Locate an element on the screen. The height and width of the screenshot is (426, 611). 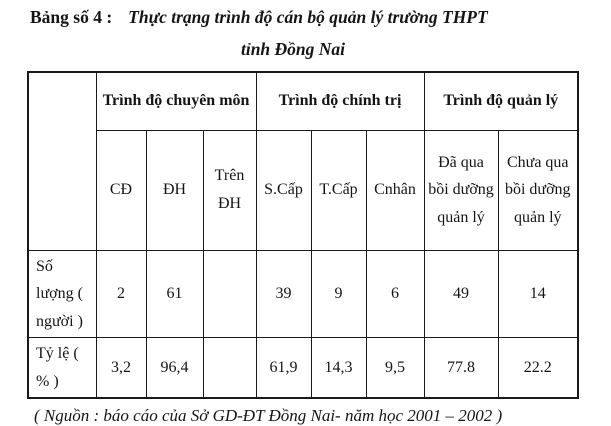
row-label-ty-le: Tỷ lệ ( % ) is located at coordinates (62, 368).